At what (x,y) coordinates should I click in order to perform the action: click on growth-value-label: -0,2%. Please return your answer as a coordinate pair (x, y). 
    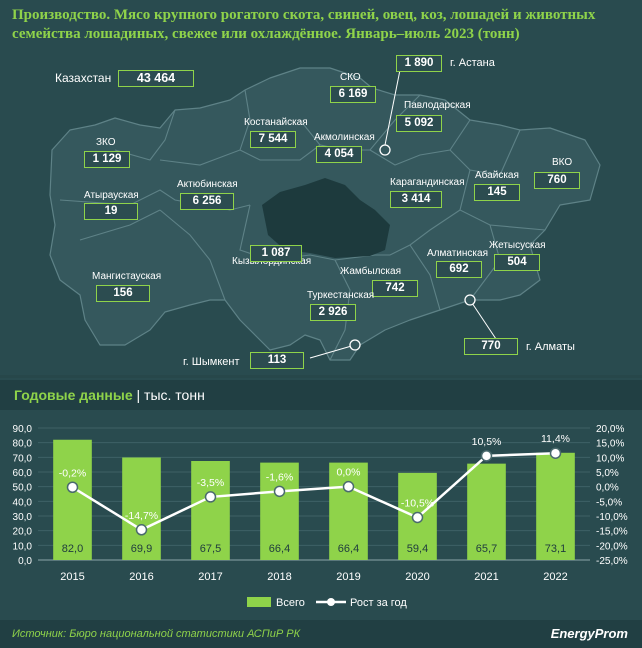
    Looking at the image, I should click on (72, 473).